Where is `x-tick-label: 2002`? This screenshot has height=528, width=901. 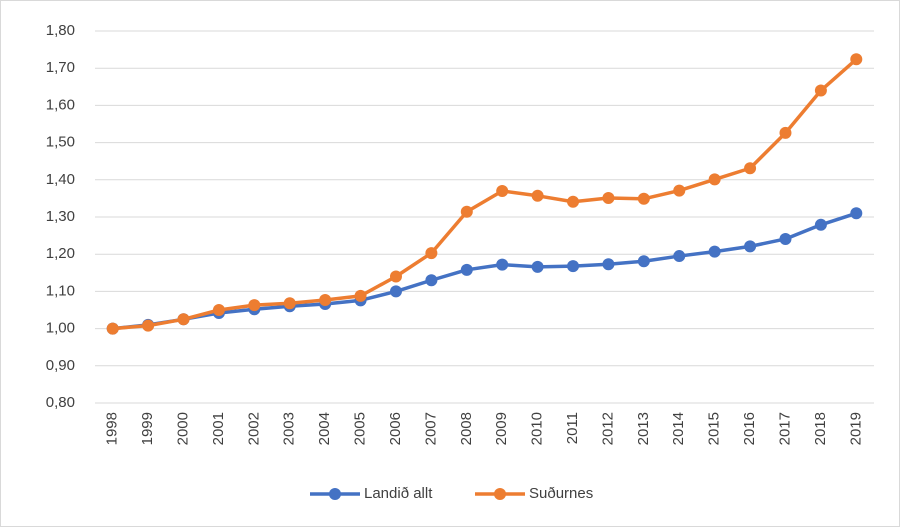 x-tick-label: 2002 is located at coordinates (253, 428).